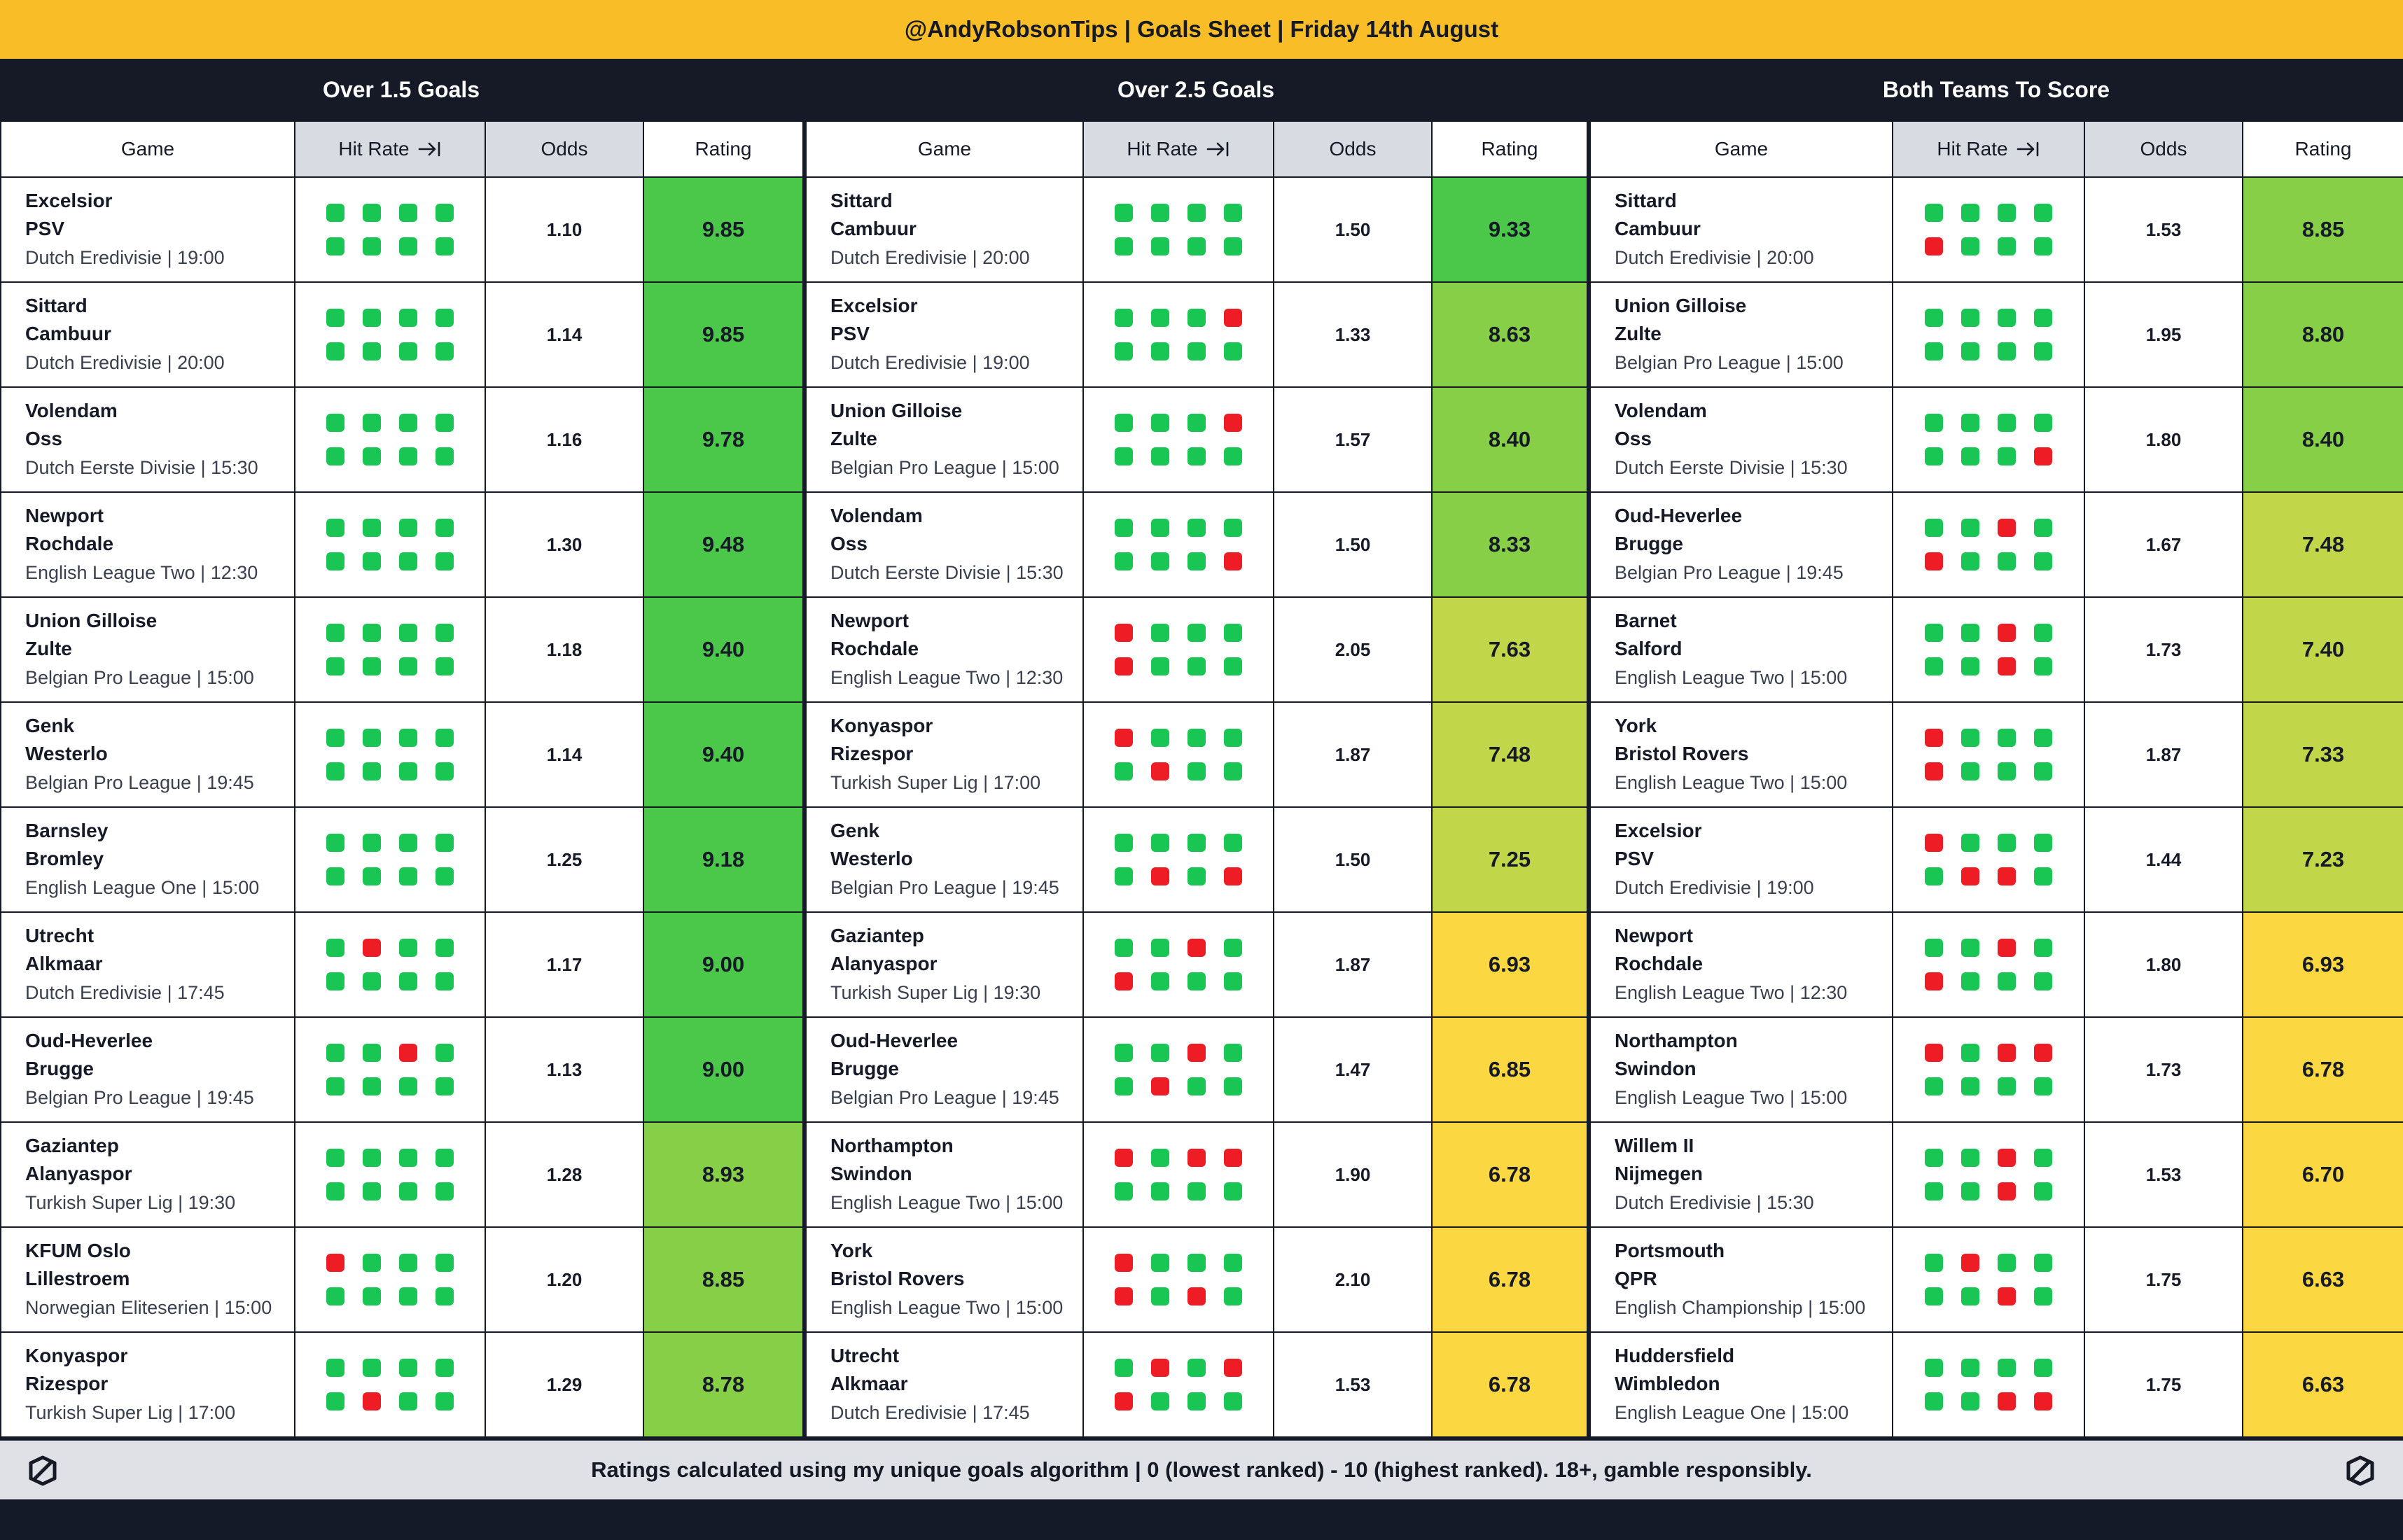 The width and height of the screenshot is (2403, 1540). Describe the element at coordinates (871, 1173) in the screenshot. I see `away-team: Swindon` at that location.